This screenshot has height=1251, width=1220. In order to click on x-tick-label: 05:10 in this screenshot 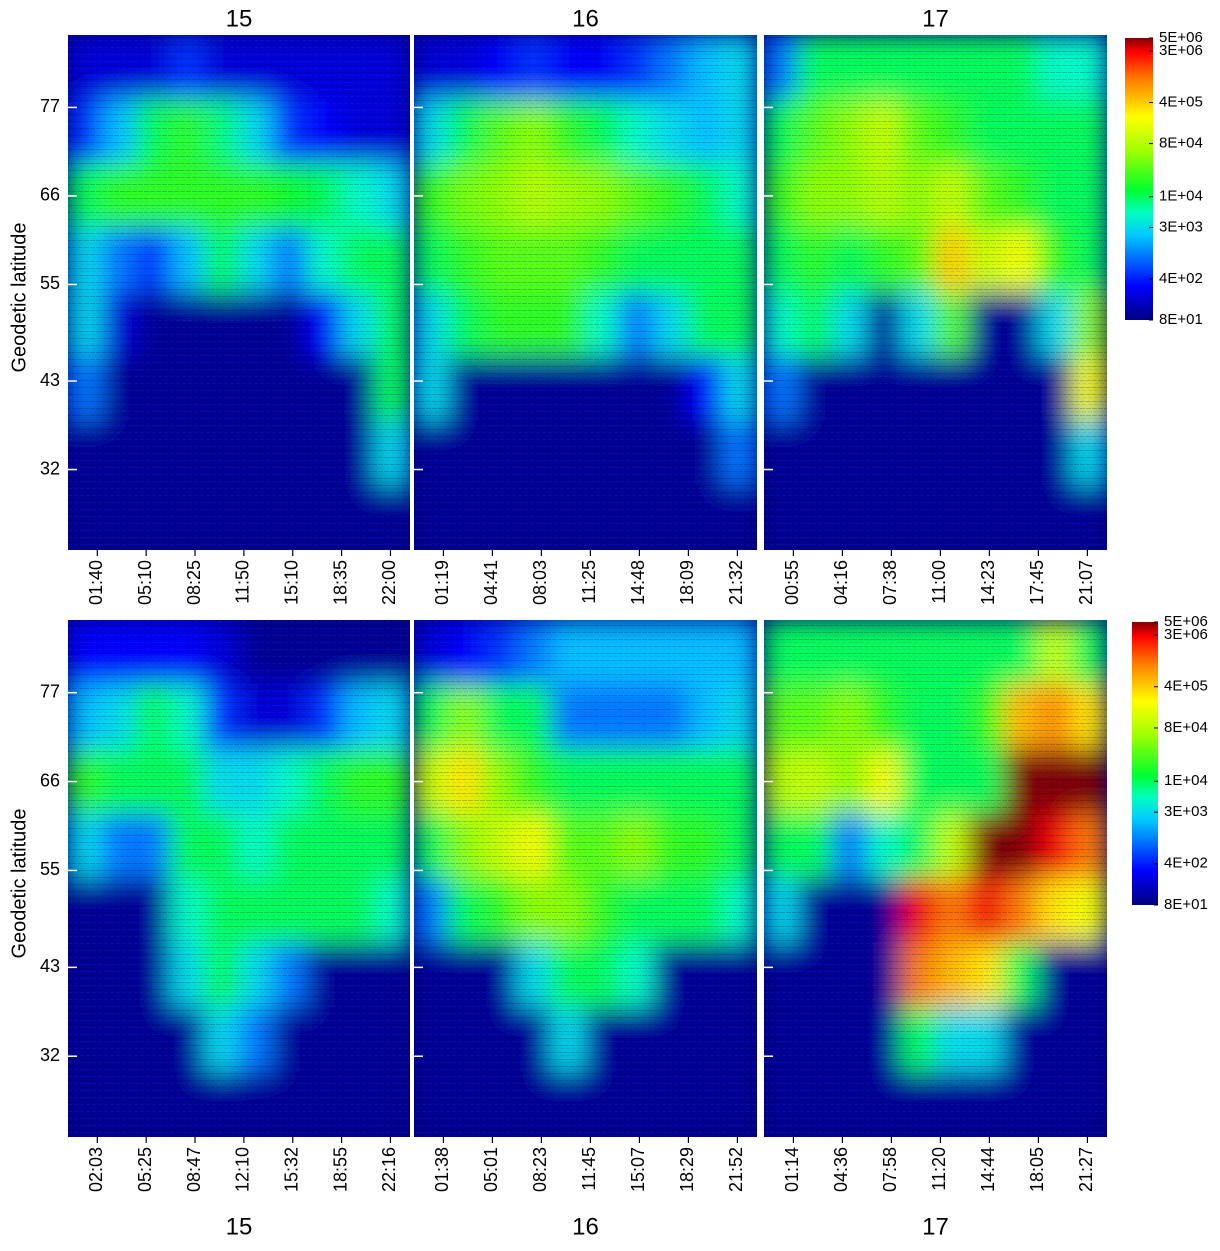, I will do `click(145, 582)`.